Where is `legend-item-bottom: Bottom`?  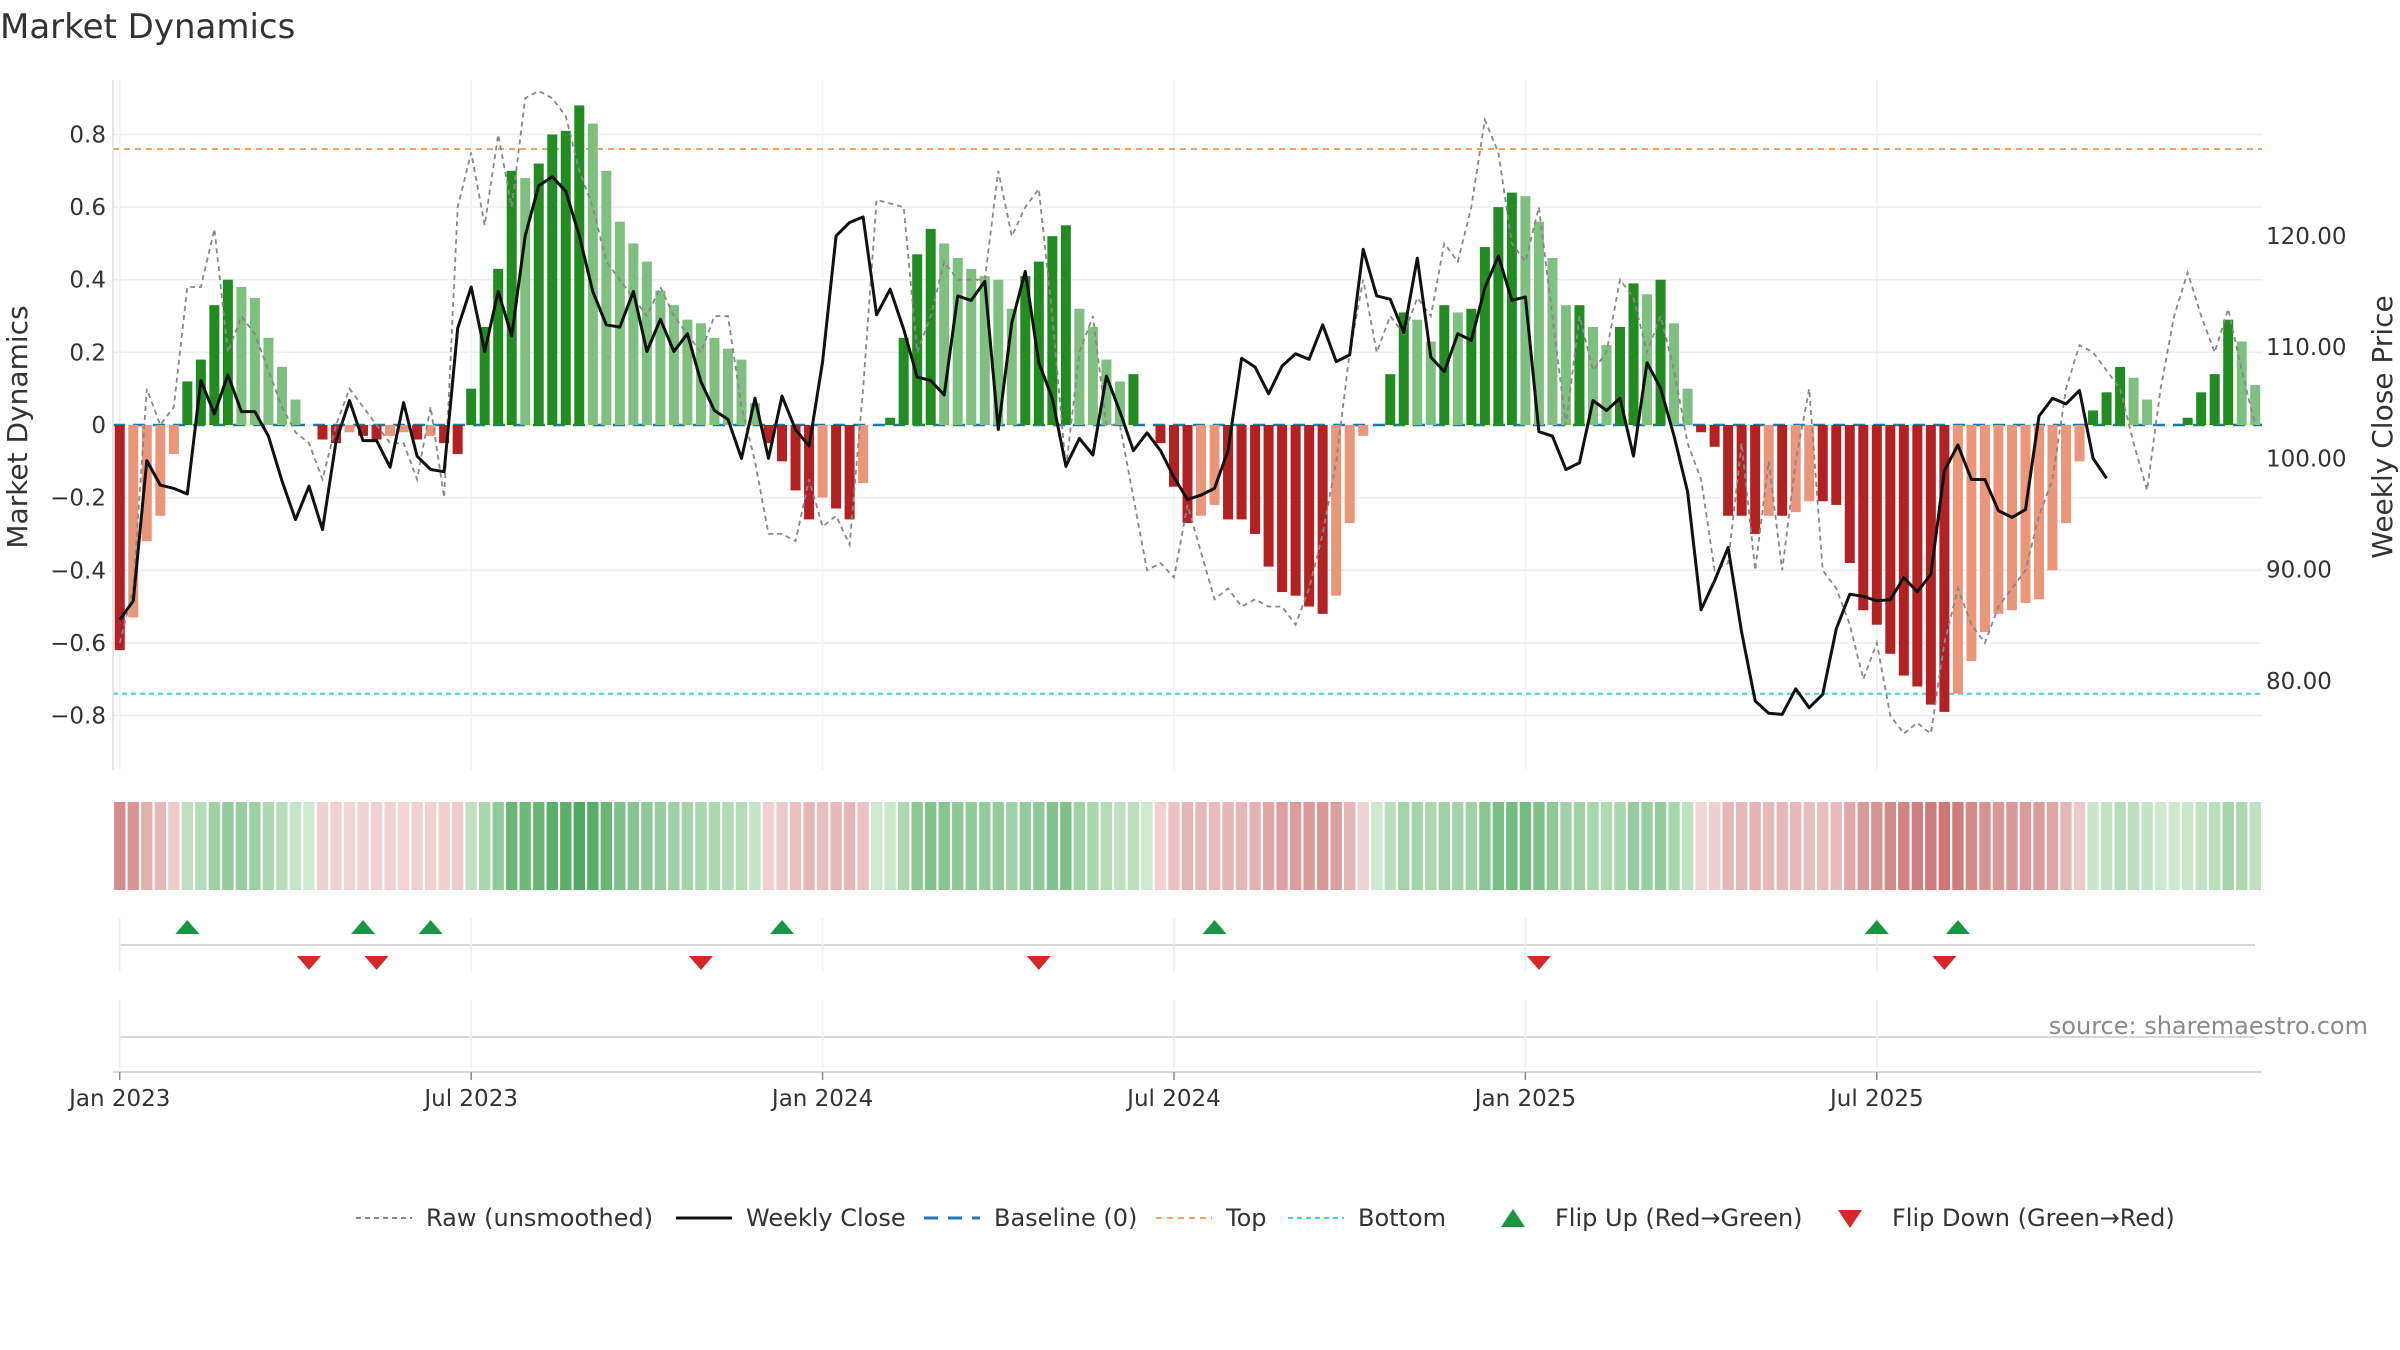 legend-item-bottom: Bottom is located at coordinates (1367, 1218).